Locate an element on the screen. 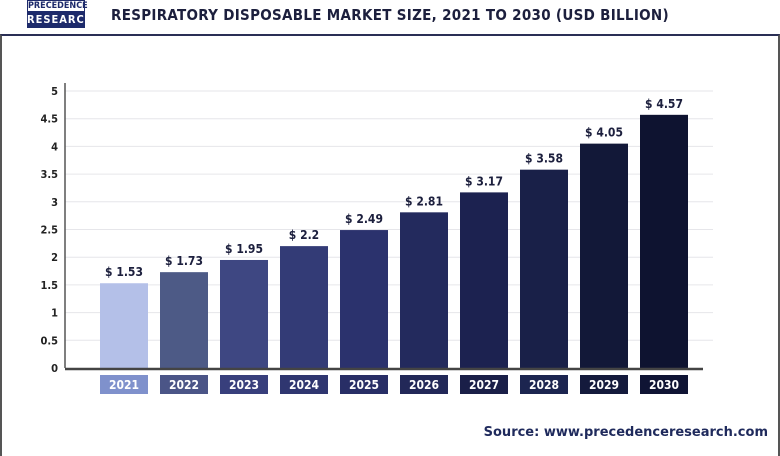  x-tick-label: 2028 is located at coordinates (544, 385).